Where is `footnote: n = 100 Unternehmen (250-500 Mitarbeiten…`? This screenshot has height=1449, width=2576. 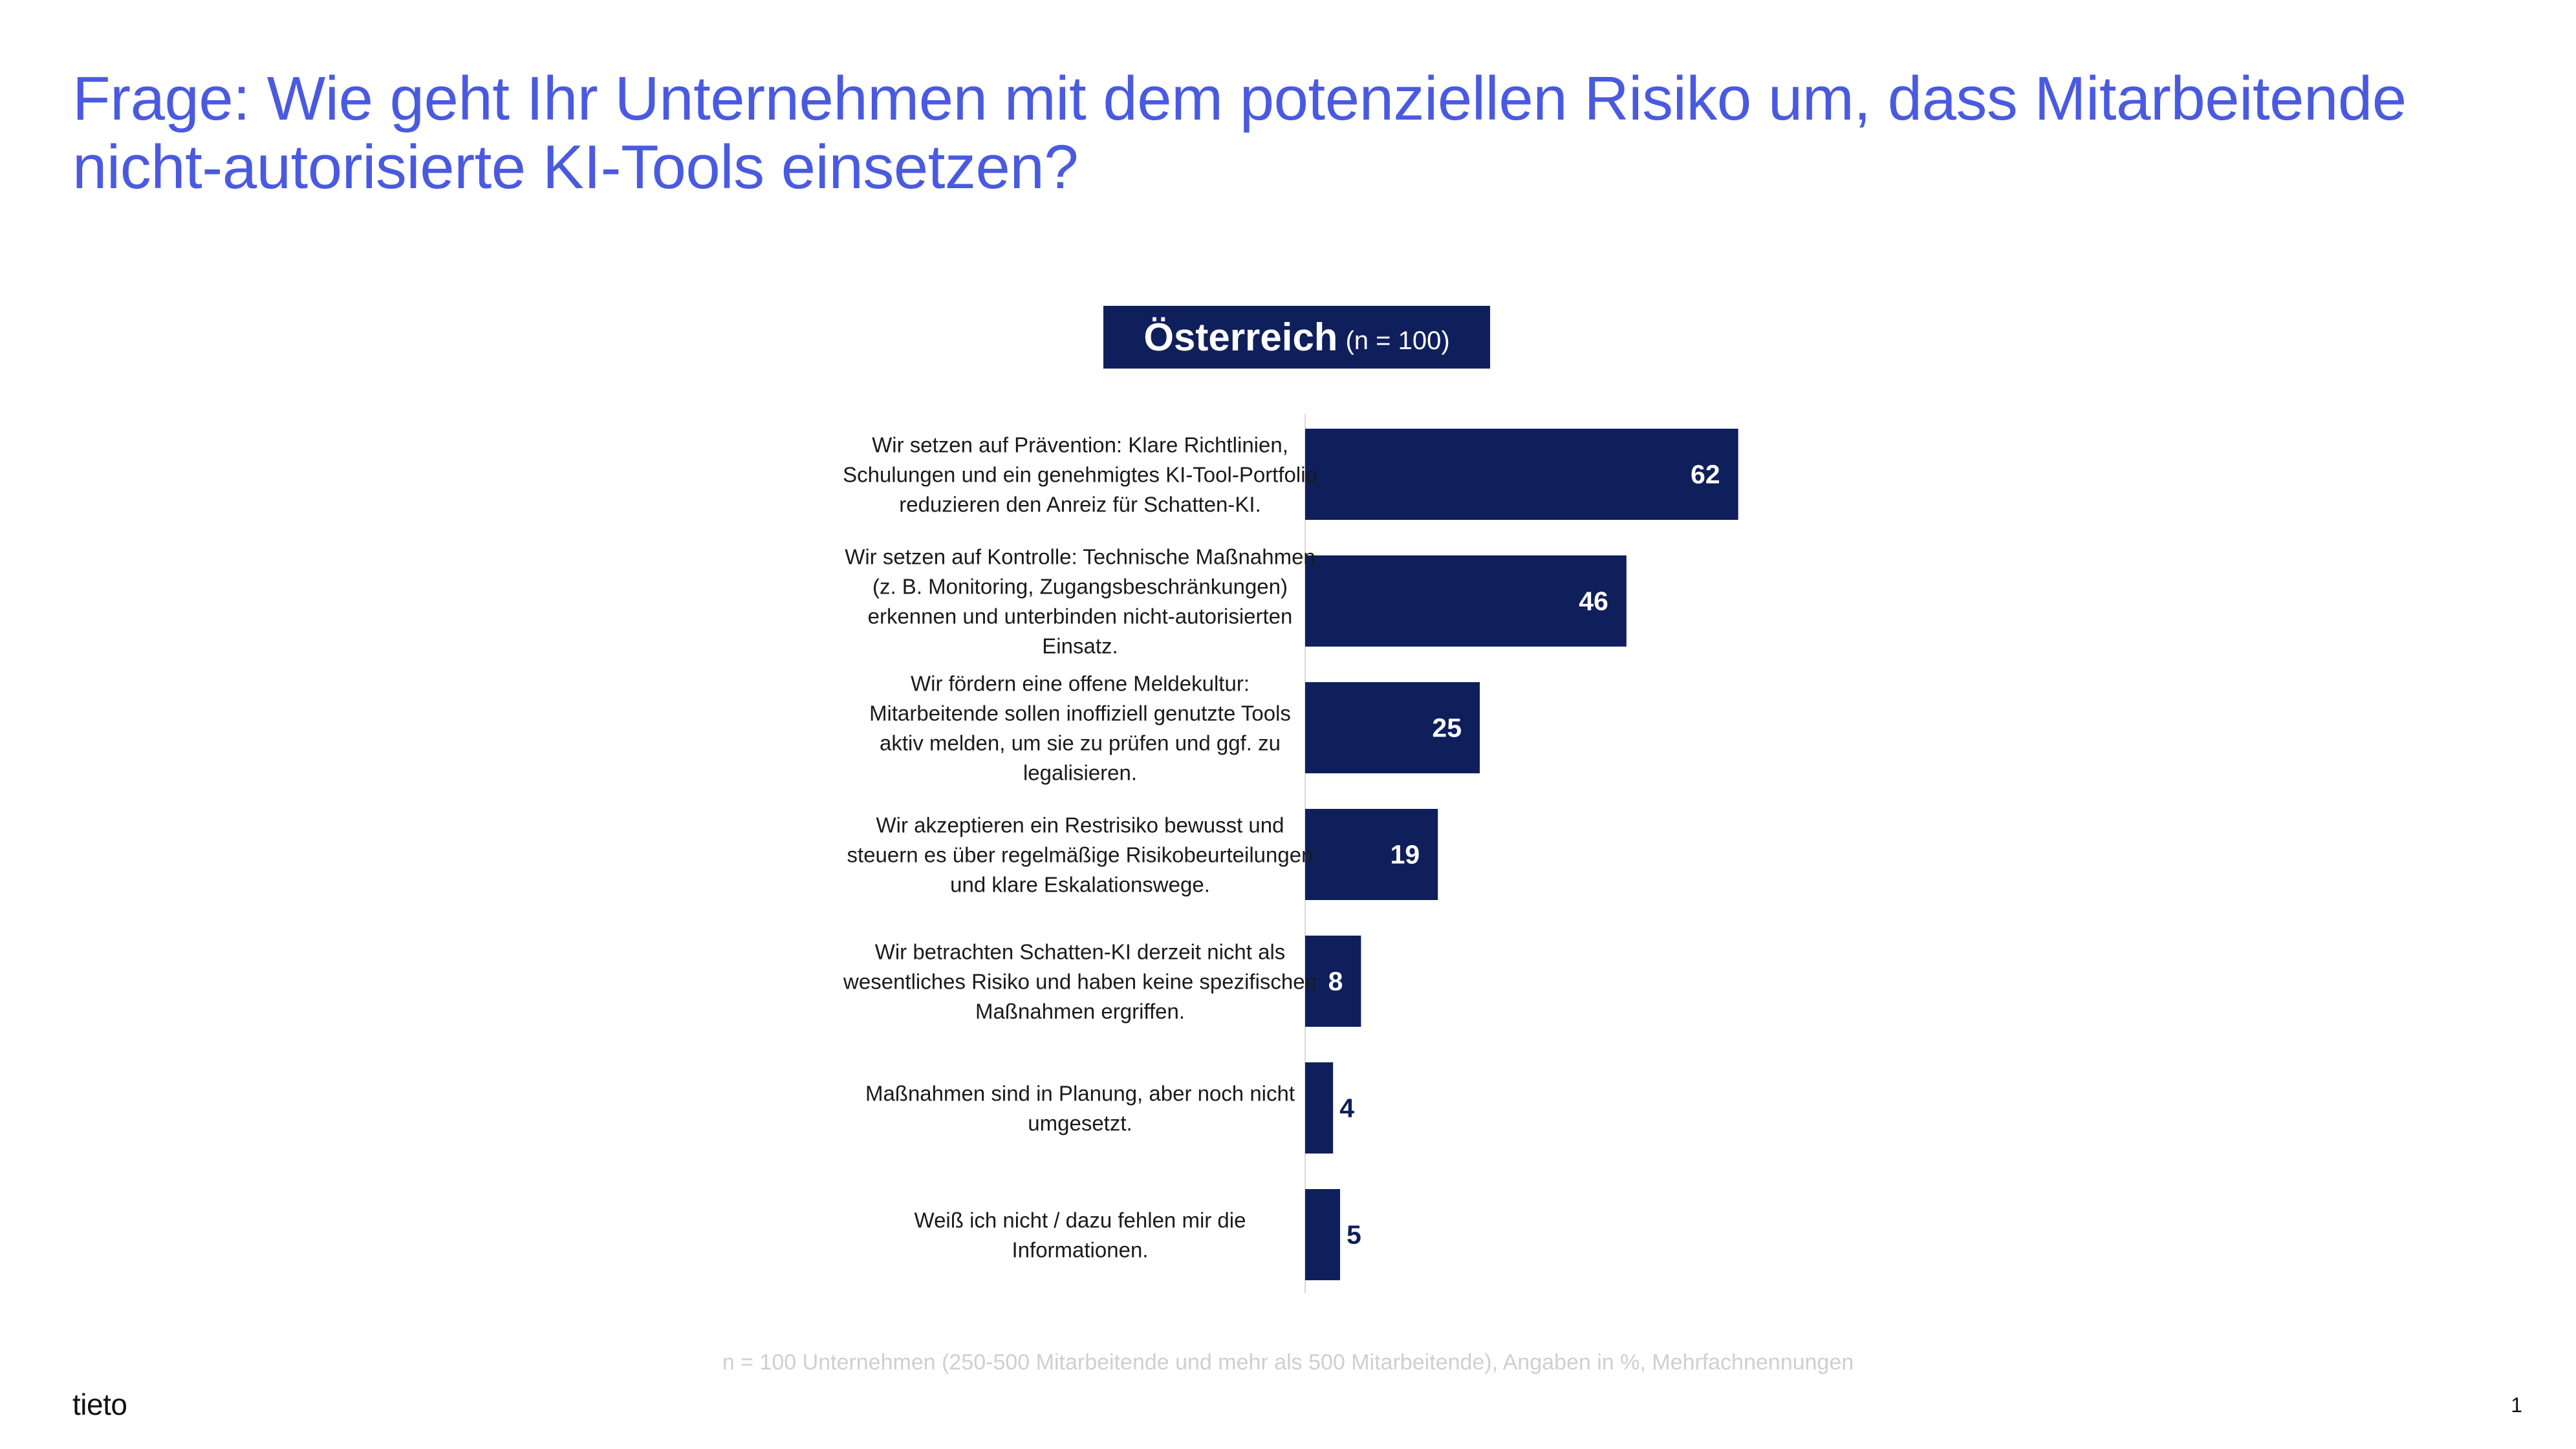 footnote: n = 100 Unternehmen (250-500 Mitarbeiten… is located at coordinates (1288, 1362).